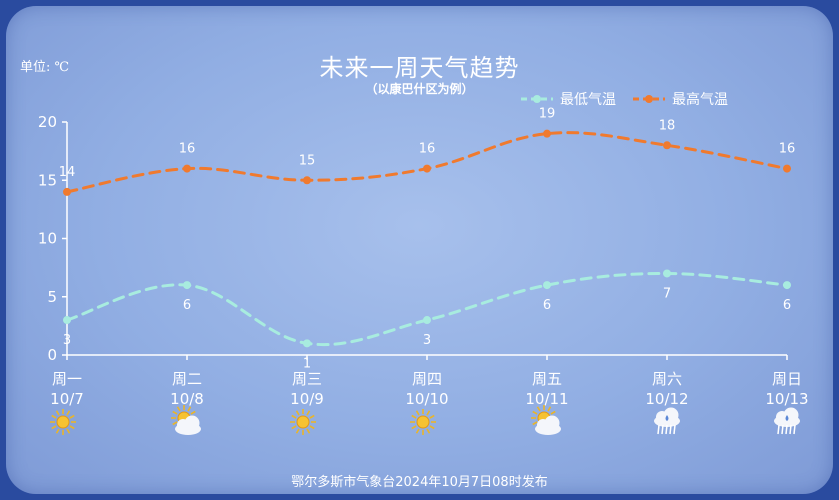 This screenshot has height=500, width=839. I want to click on x-date-label: 10/13, so click(786, 399).